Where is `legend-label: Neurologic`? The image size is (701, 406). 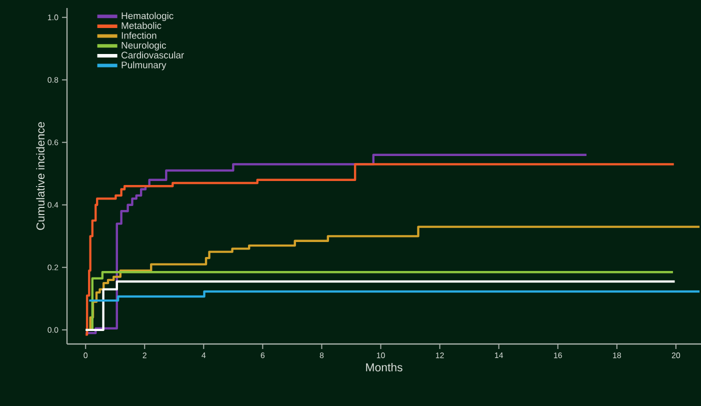
legend-label: Neurologic is located at coordinates (144, 46).